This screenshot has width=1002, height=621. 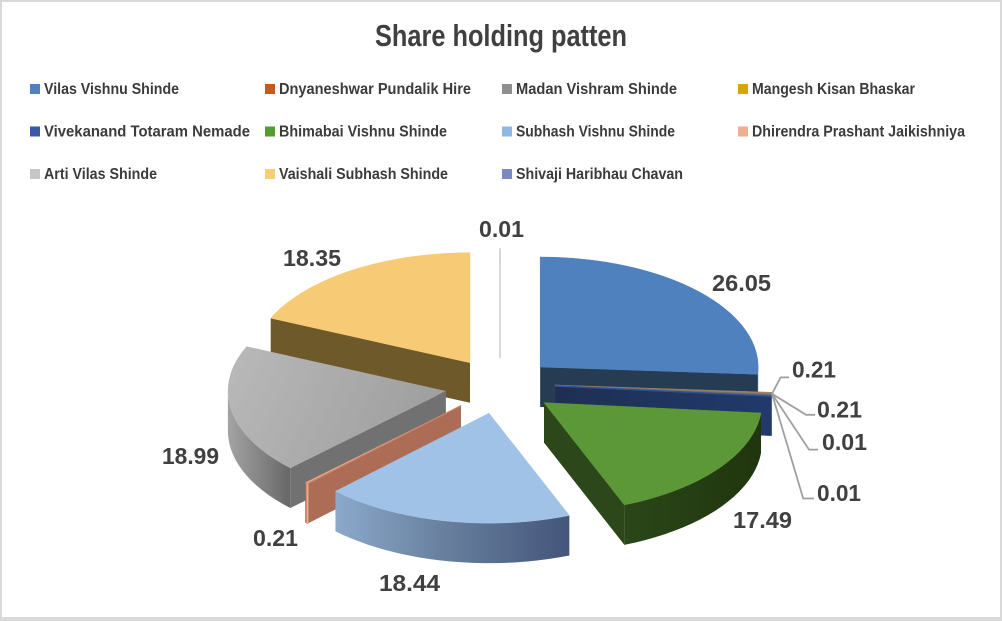 What do you see at coordinates (741, 283) in the screenshot?
I see `svg-text: 26.05` at bounding box center [741, 283].